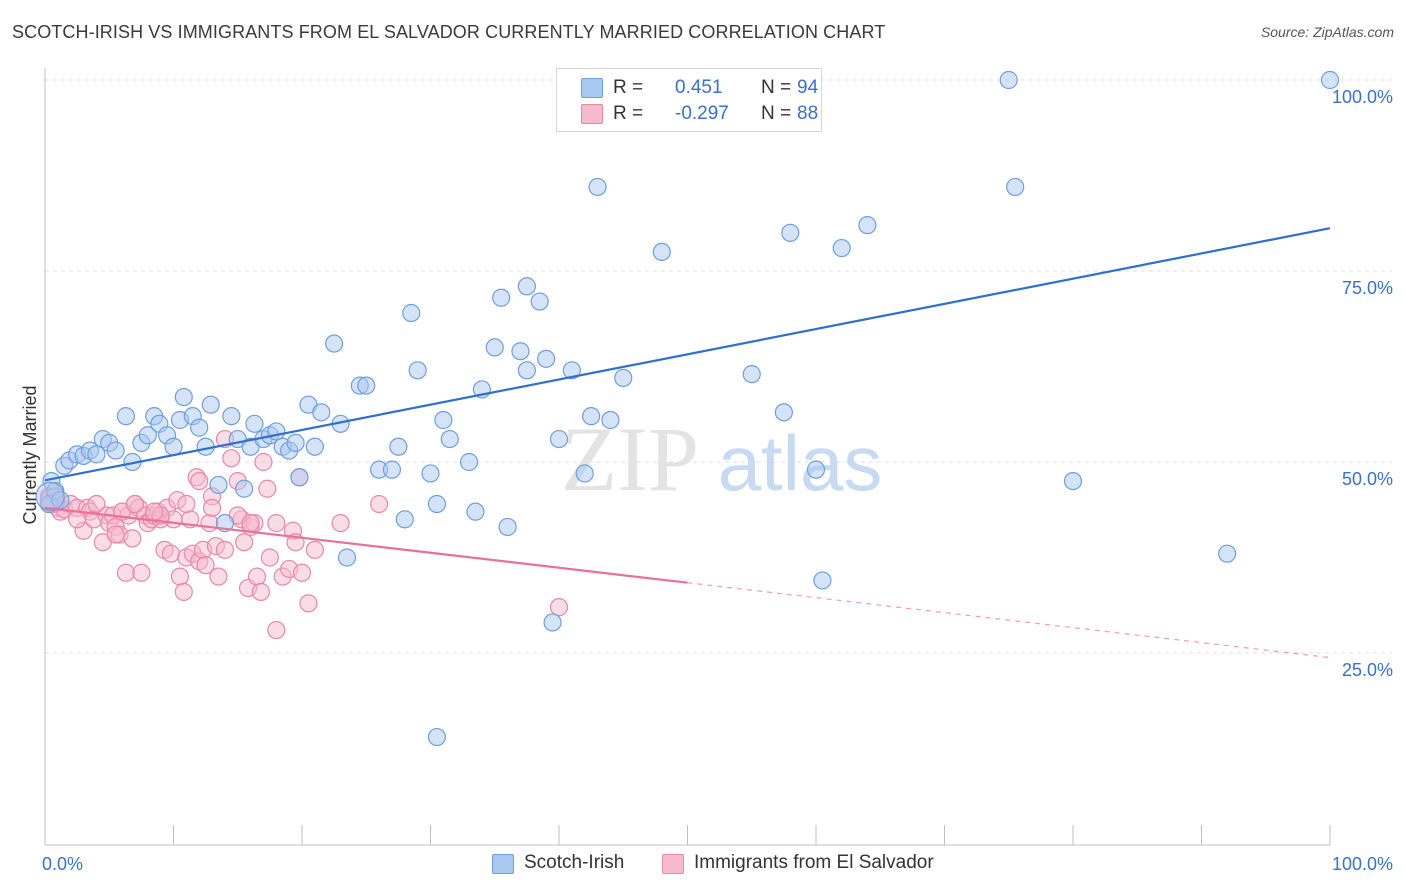 The image size is (1406, 892). Describe the element at coordinates (702, 113) in the screenshot. I see `legend-r-value: -0.297` at that location.